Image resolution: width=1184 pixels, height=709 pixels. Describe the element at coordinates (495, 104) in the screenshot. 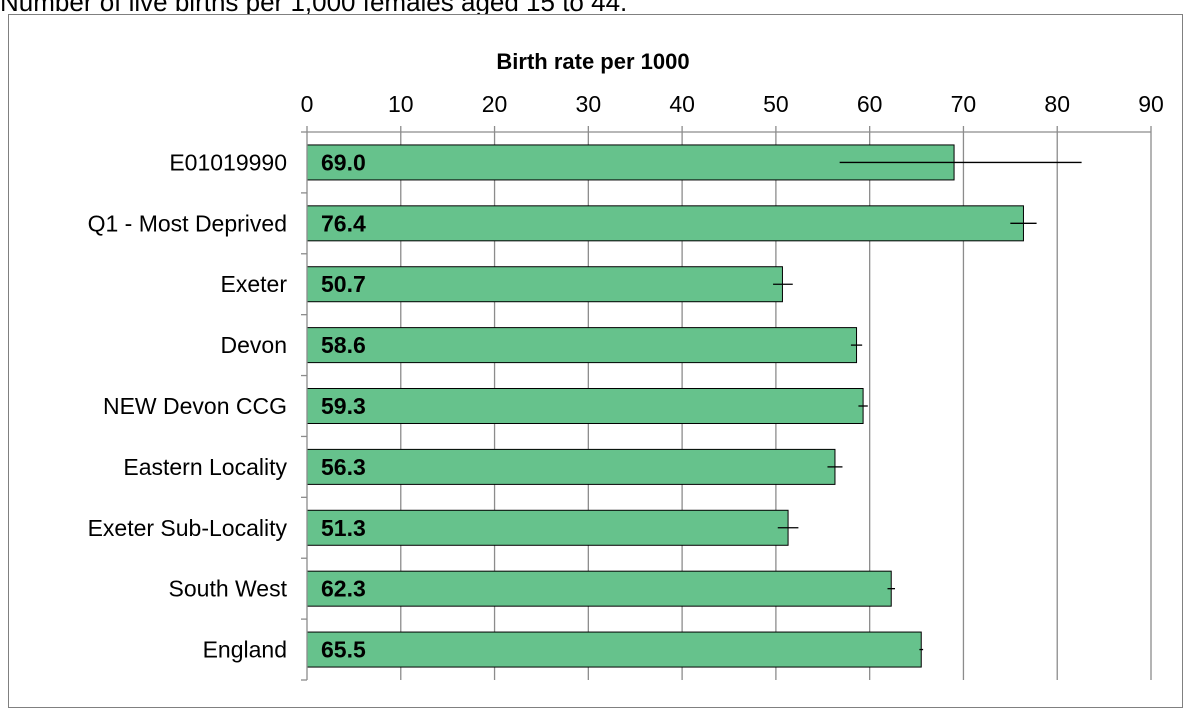

I see `x-tick-label: 20` at that location.